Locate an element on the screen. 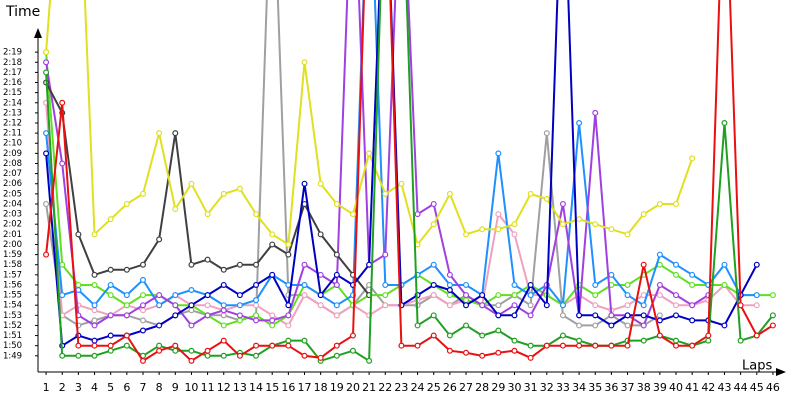 Image resolution: width=800 pixels, height=400 pixels. x-tick-label: 27 is located at coordinates (466, 387).